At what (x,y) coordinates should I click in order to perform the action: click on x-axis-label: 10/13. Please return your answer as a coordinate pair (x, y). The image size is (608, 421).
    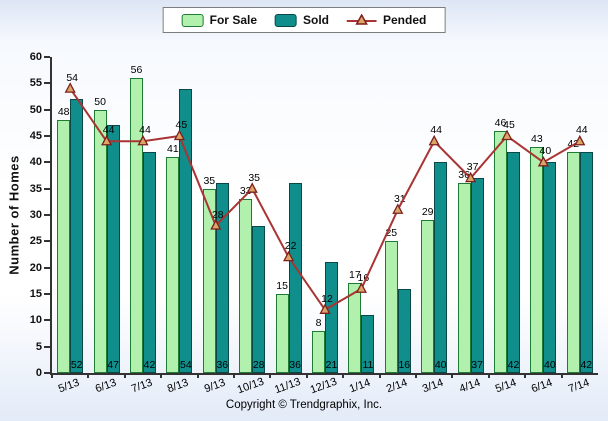
    Looking at the image, I should click on (250, 386).